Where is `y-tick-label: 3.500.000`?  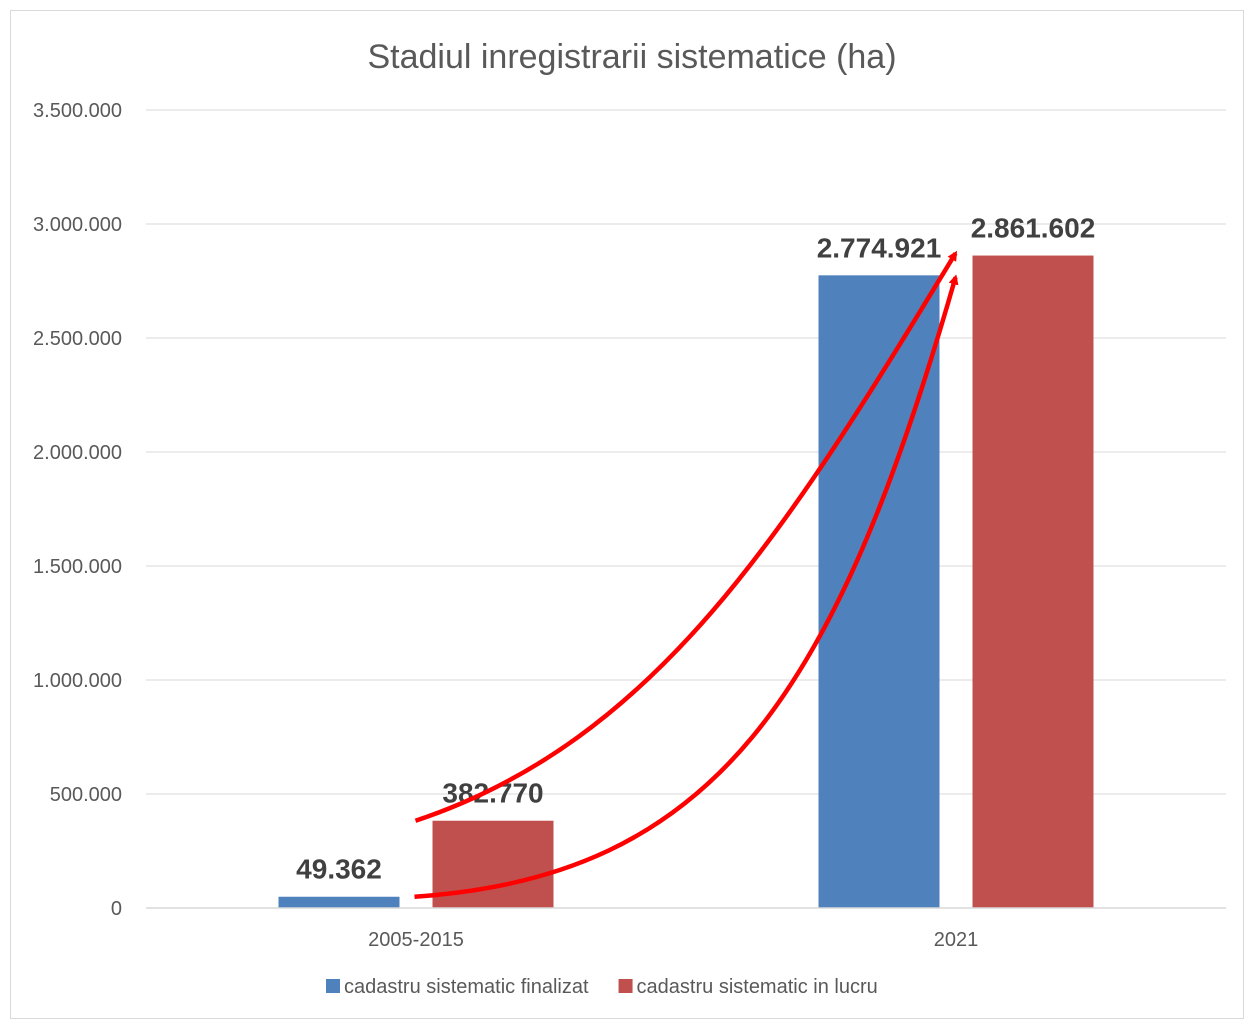 y-tick-label: 3.500.000 is located at coordinates (77, 111).